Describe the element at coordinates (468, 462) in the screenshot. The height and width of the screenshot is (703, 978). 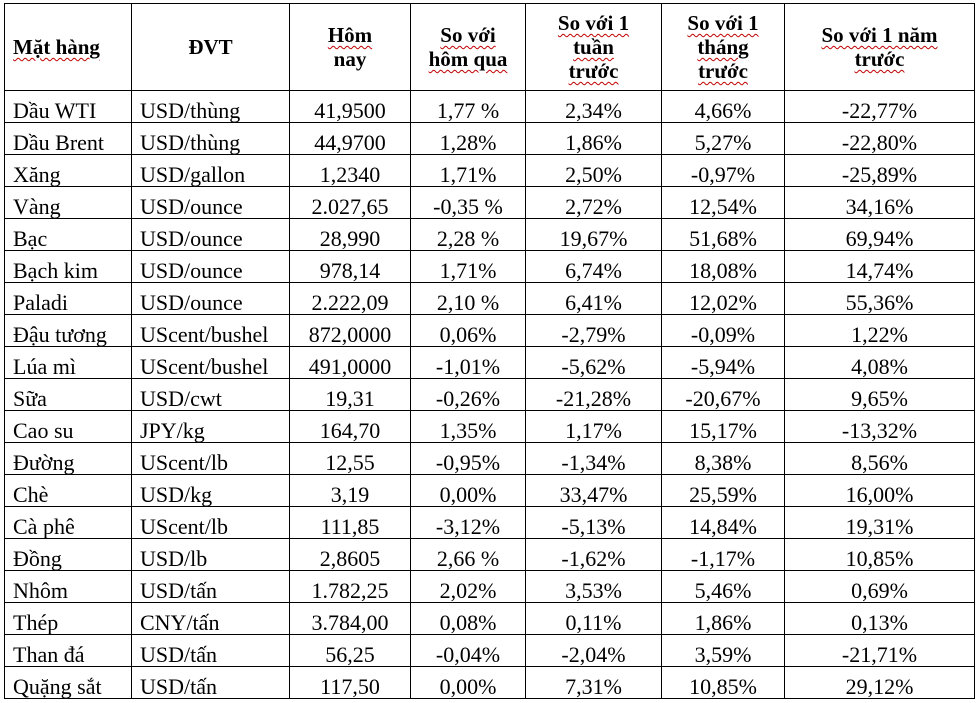
I see `vs-yesterday-cell-text: -0,95%` at that location.